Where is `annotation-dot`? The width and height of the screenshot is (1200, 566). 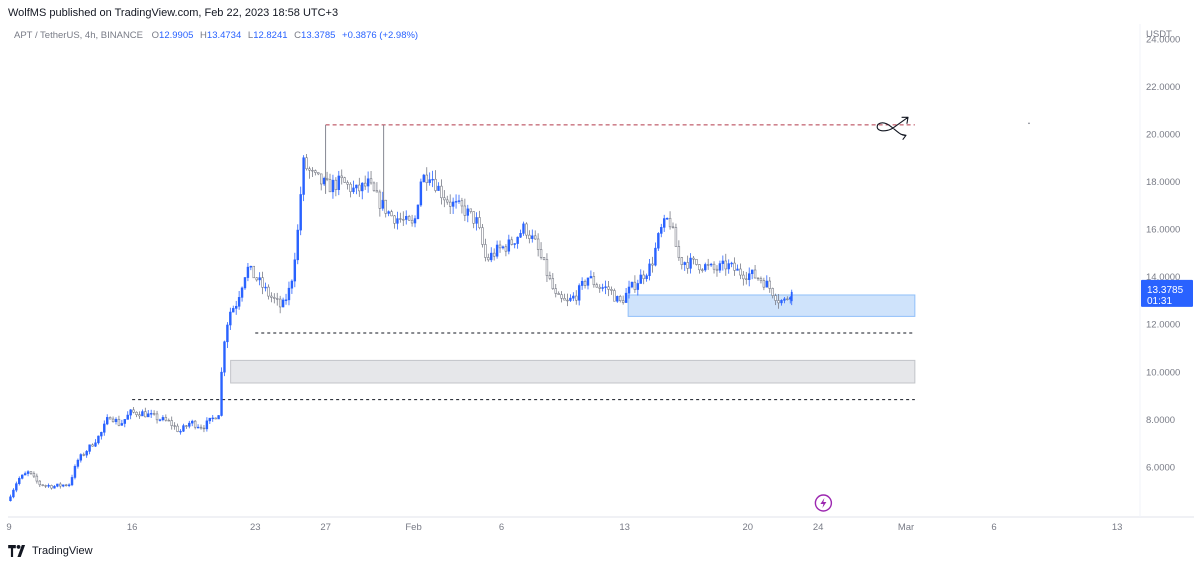 annotation-dot is located at coordinates (1029, 123).